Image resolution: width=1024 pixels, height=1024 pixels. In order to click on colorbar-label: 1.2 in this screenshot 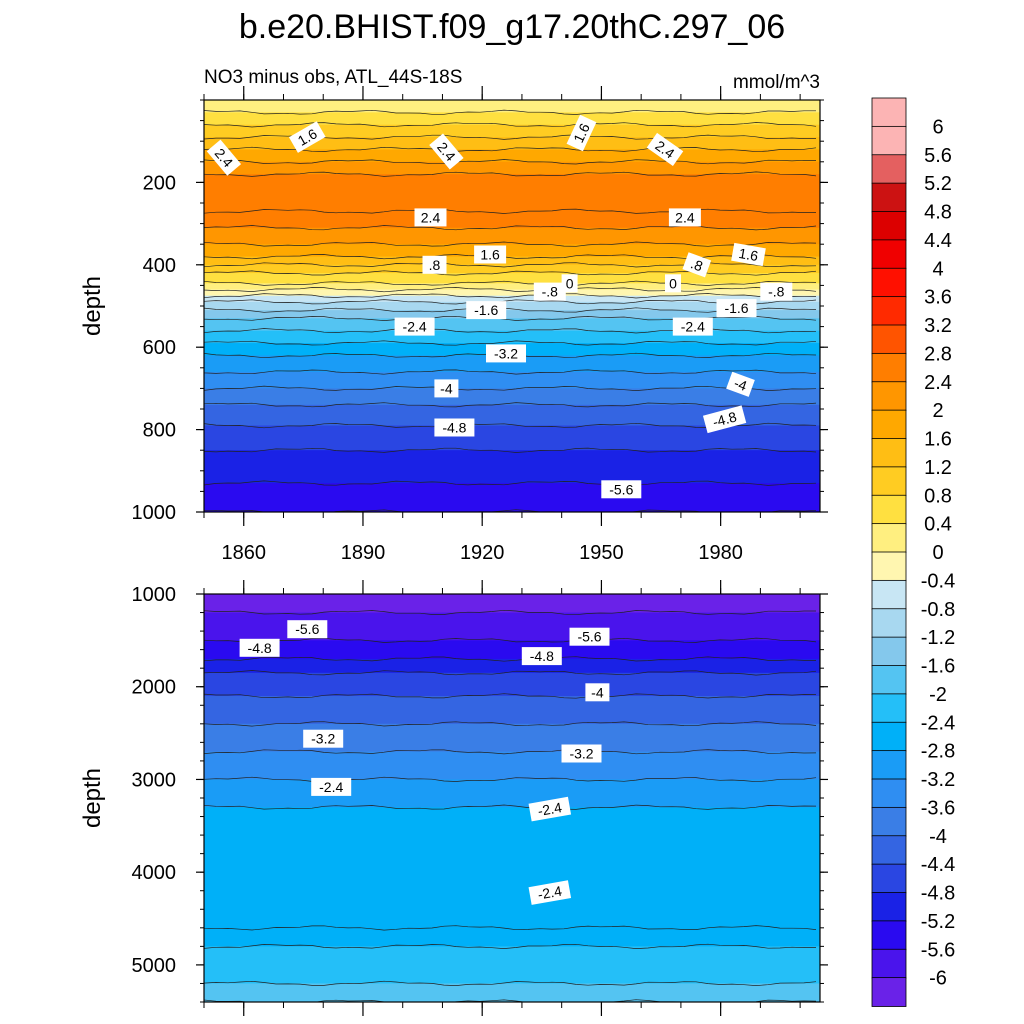, I will do `click(938, 468)`.